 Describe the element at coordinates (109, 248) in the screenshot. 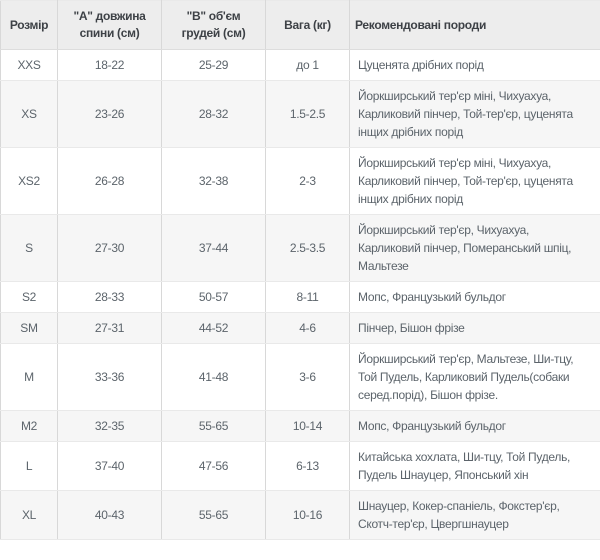

I see `cell-back-length: 27-30` at that location.